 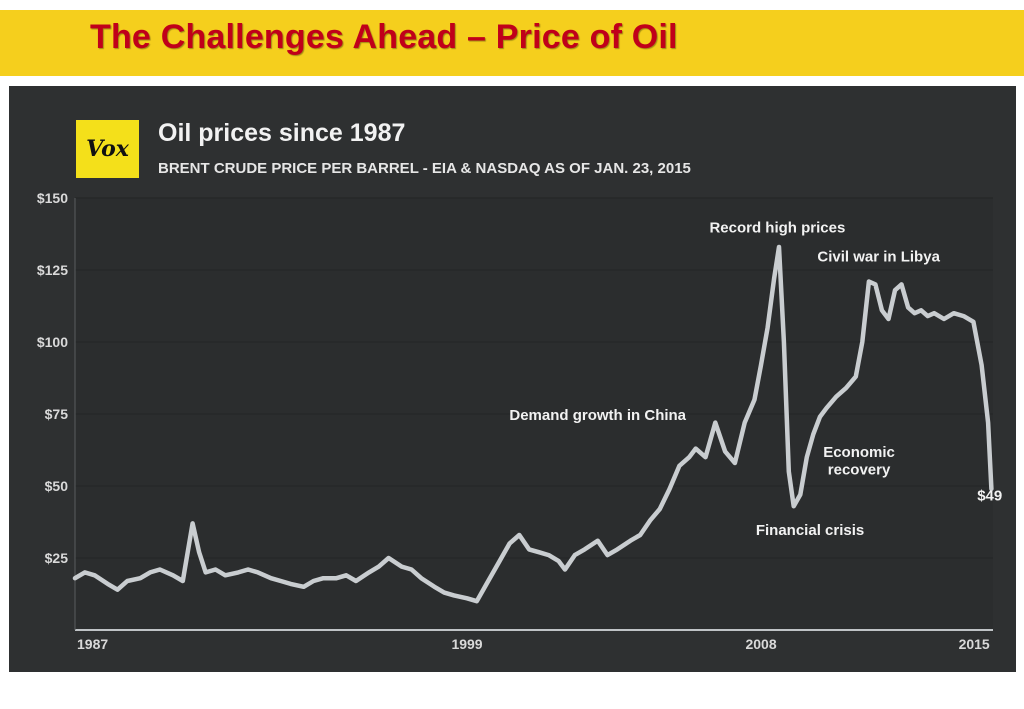 What do you see at coordinates (57, 414) in the screenshot?
I see `y-tick-label: $75` at bounding box center [57, 414].